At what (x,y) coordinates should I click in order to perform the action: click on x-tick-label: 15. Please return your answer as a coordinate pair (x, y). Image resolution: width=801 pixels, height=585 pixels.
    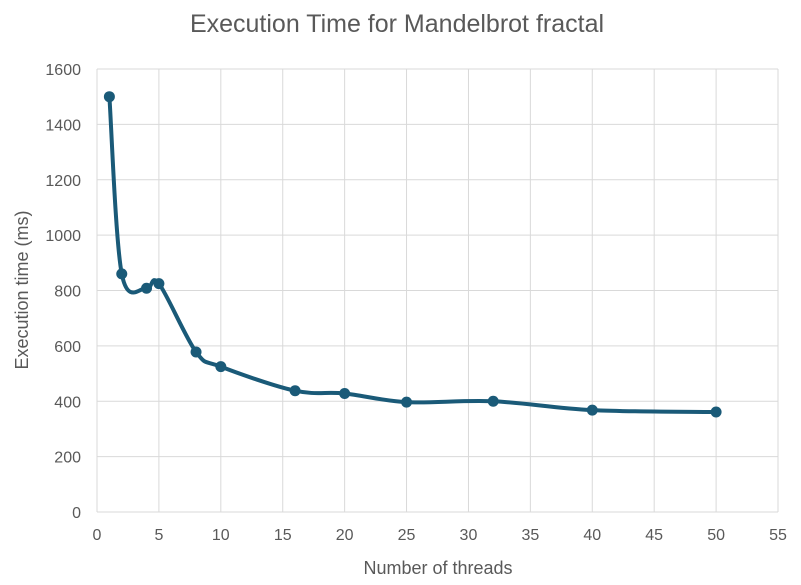
    Looking at the image, I should click on (283, 535).